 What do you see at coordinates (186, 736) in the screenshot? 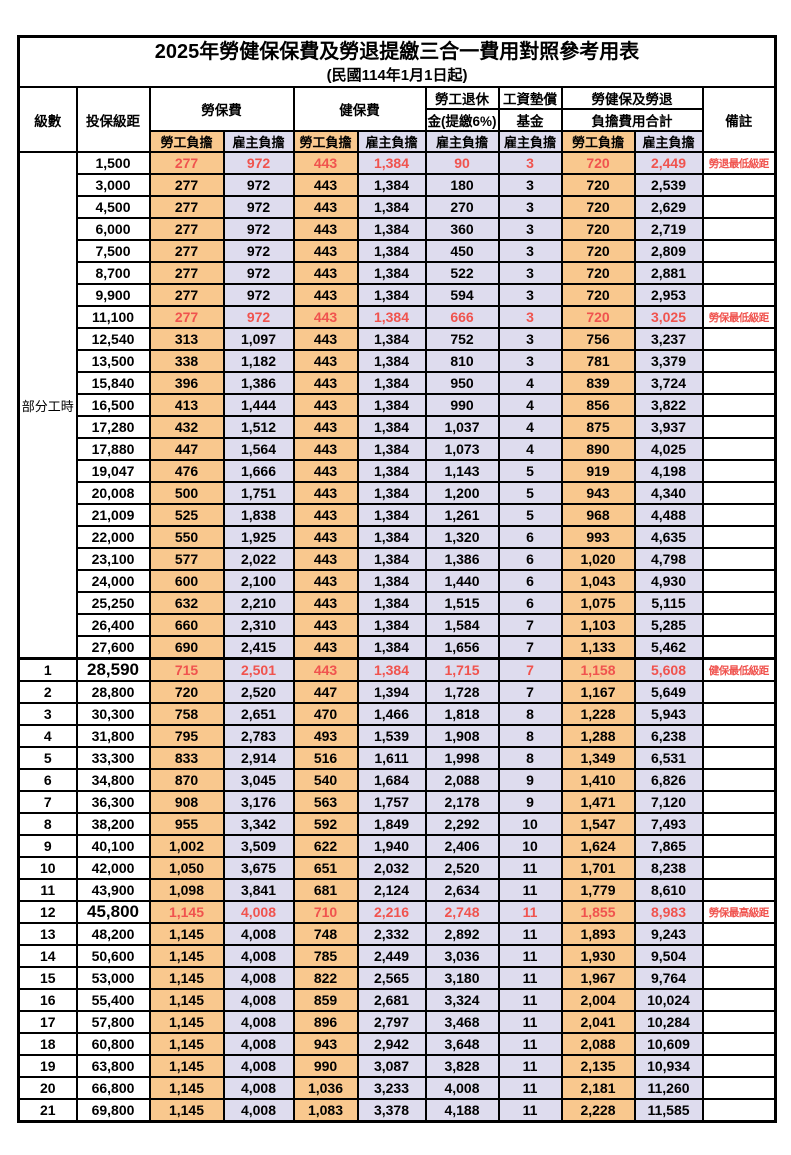
I see `fee-cell: 795` at bounding box center [186, 736].